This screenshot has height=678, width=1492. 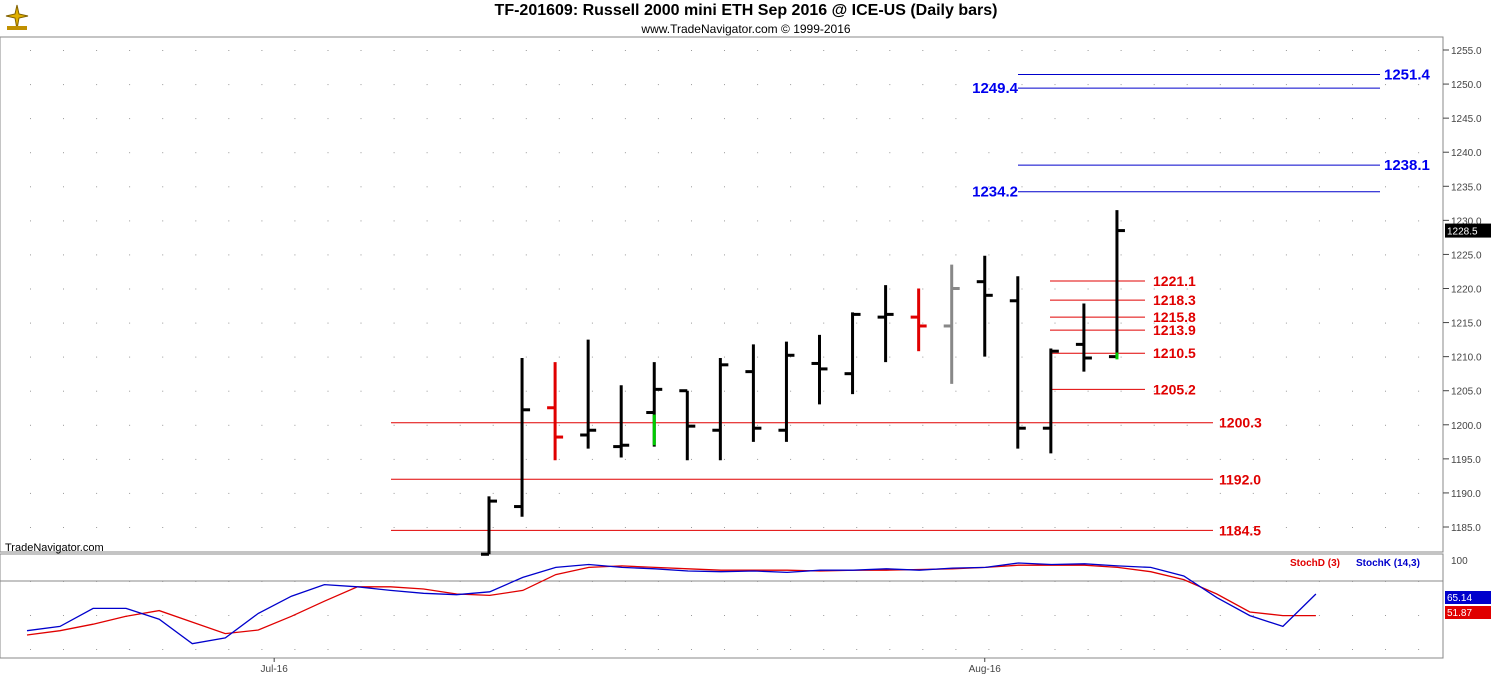 I want to click on watermark: TradeNavigator.com, so click(x=54, y=548).